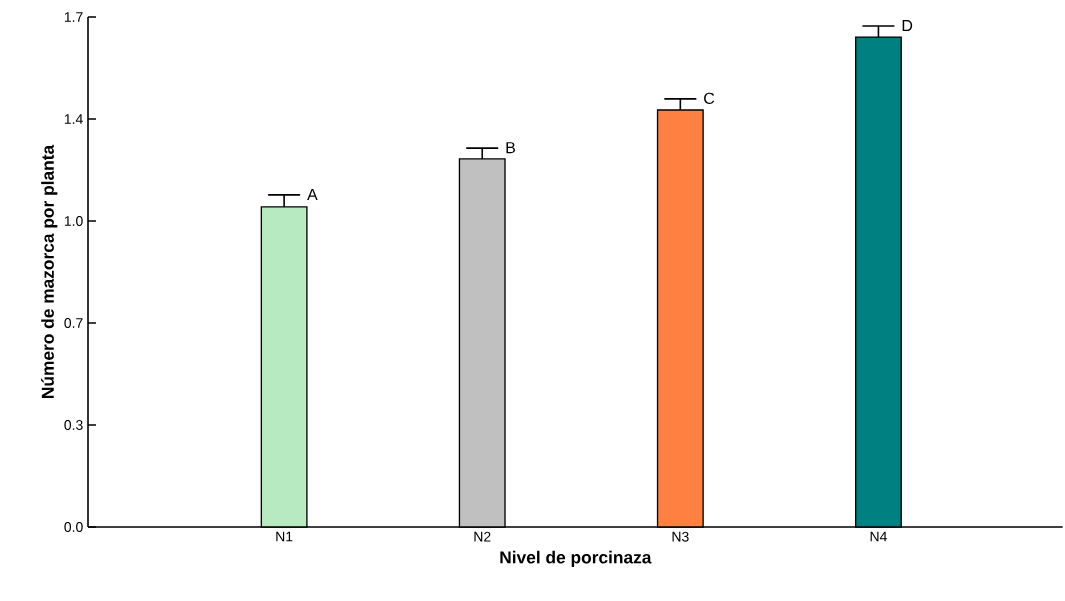  What do you see at coordinates (576, 558) in the screenshot?
I see `x-axis-title: Nivel de porcinaza` at bounding box center [576, 558].